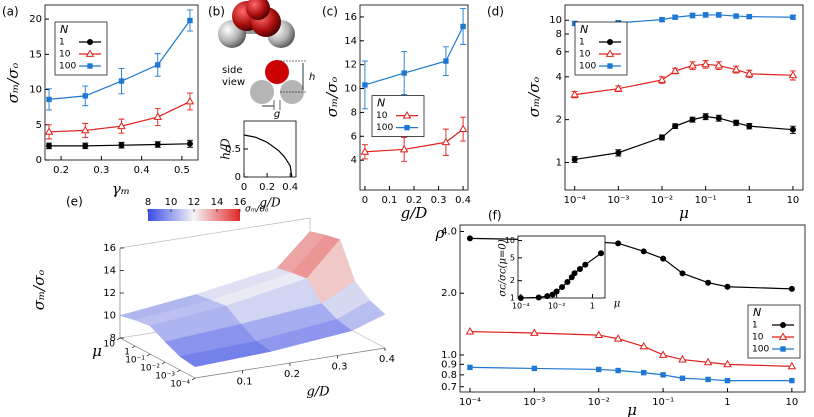 Image resolution: width=814 pixels, height=417 pixels. Describe the element at coordinates (262, 92) in the screenshot. I see `side-sphere` at that location.